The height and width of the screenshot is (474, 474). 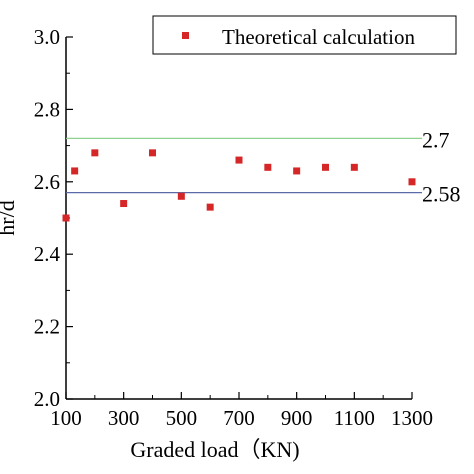 I want to click on x-tick-label: 500, so click(x=182, y=418).